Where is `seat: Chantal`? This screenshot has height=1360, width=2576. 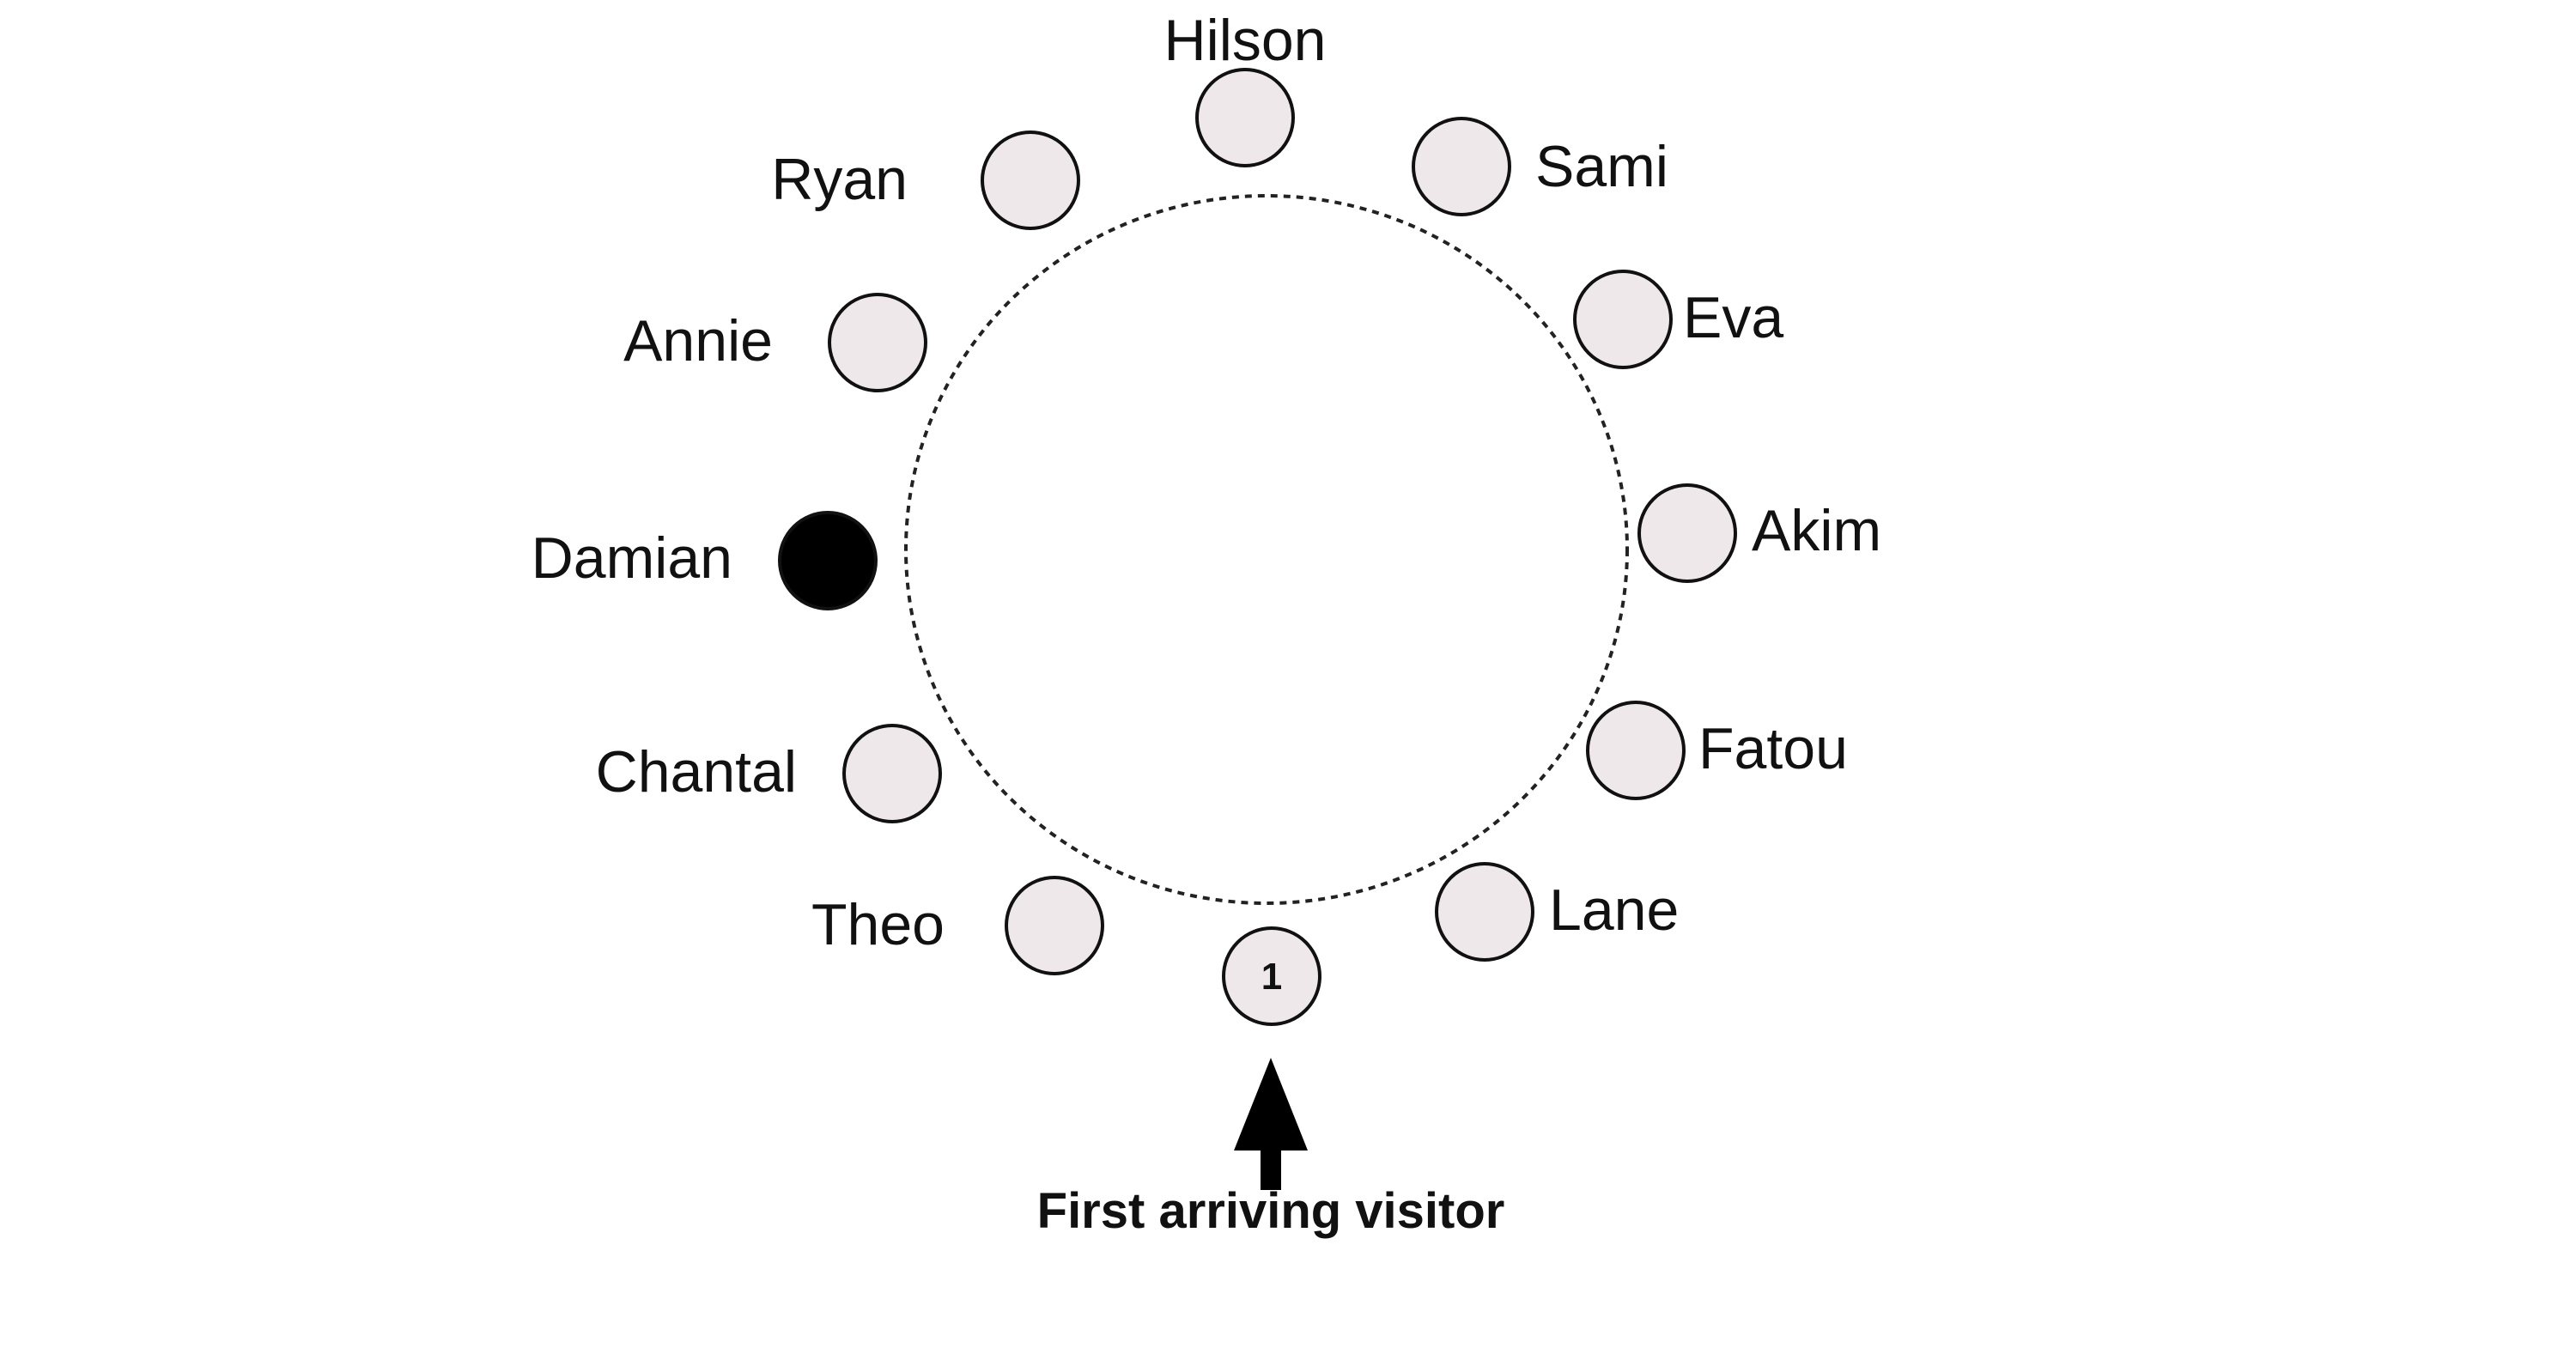 seat: Chantal is located at coordinates (769, 774).